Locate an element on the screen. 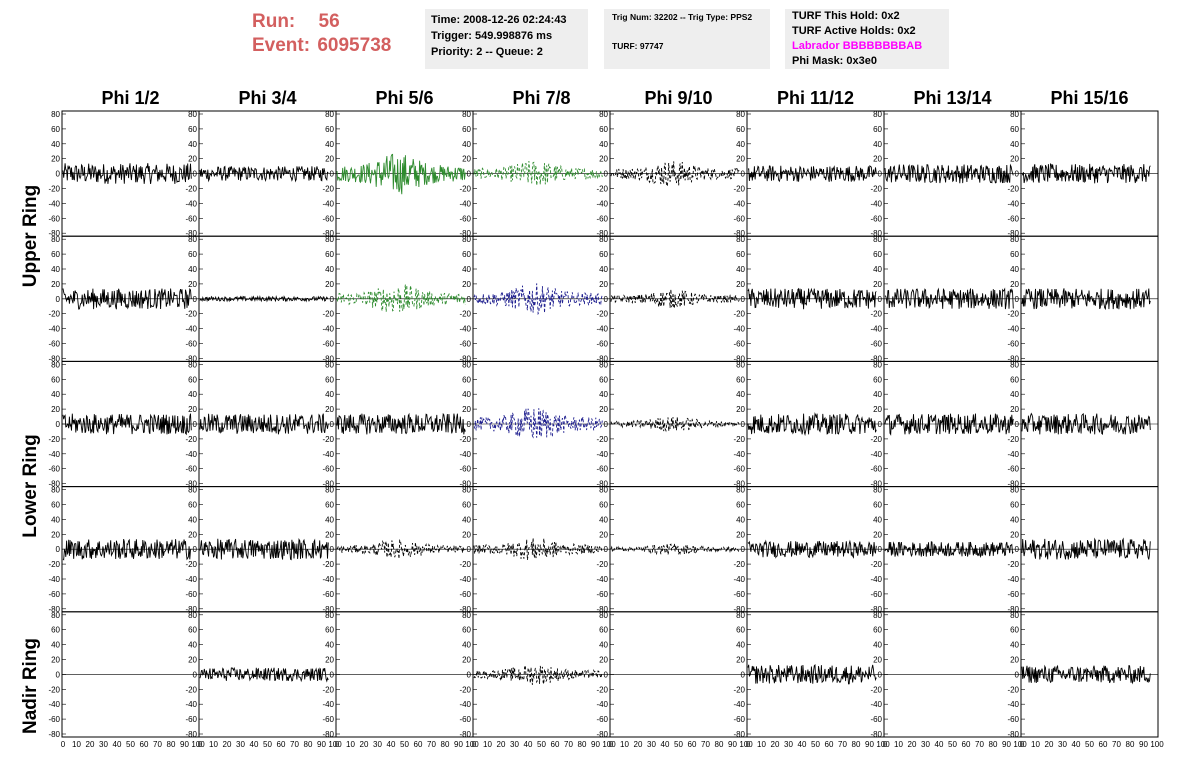 This screenshot has width=1196, height=772. x-tick-label: 70 is located at coordinates (157, 744).